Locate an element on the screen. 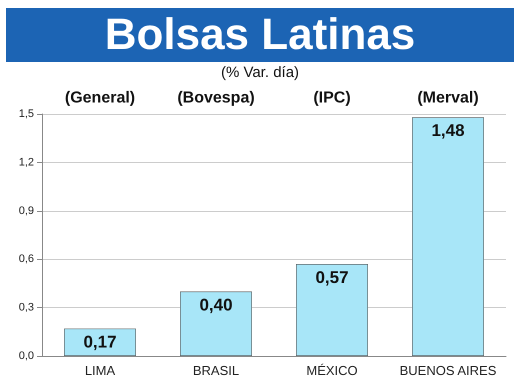 This screenshot has height=390, width=520. x-tick-label: BUENOS AIRES is located at coordinates (448, 370).